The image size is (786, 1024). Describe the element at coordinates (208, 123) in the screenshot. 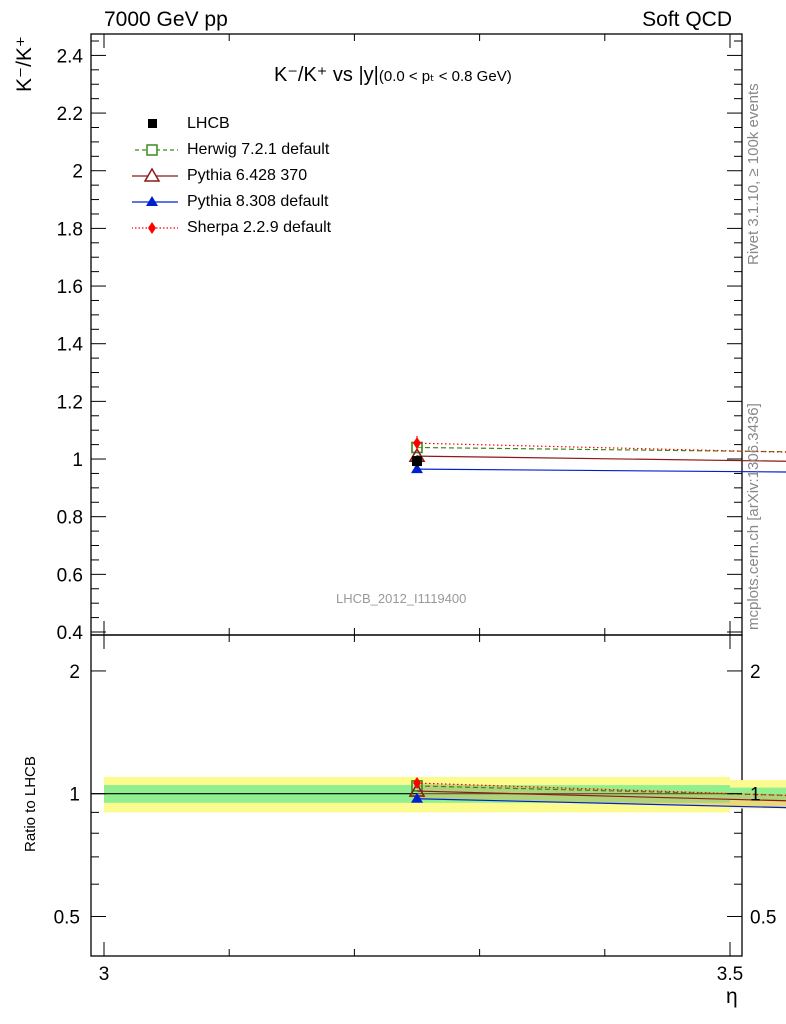

I see `legend-label-lhcb: LHCB` at that location.